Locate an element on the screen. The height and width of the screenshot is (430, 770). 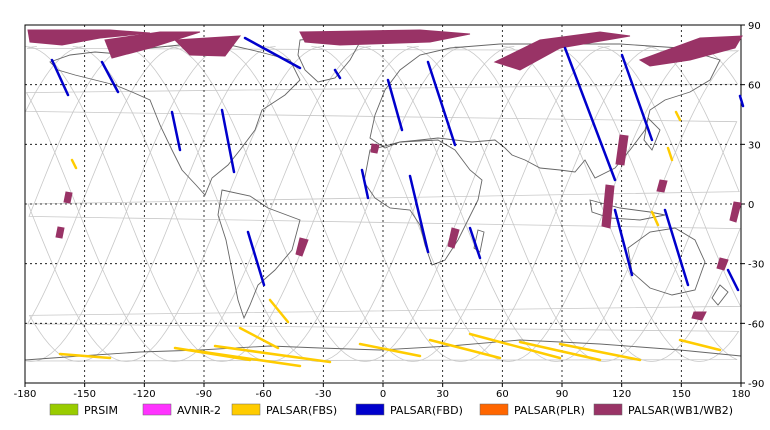
x-tick-label: 120 is located at coordinates (621, 394).